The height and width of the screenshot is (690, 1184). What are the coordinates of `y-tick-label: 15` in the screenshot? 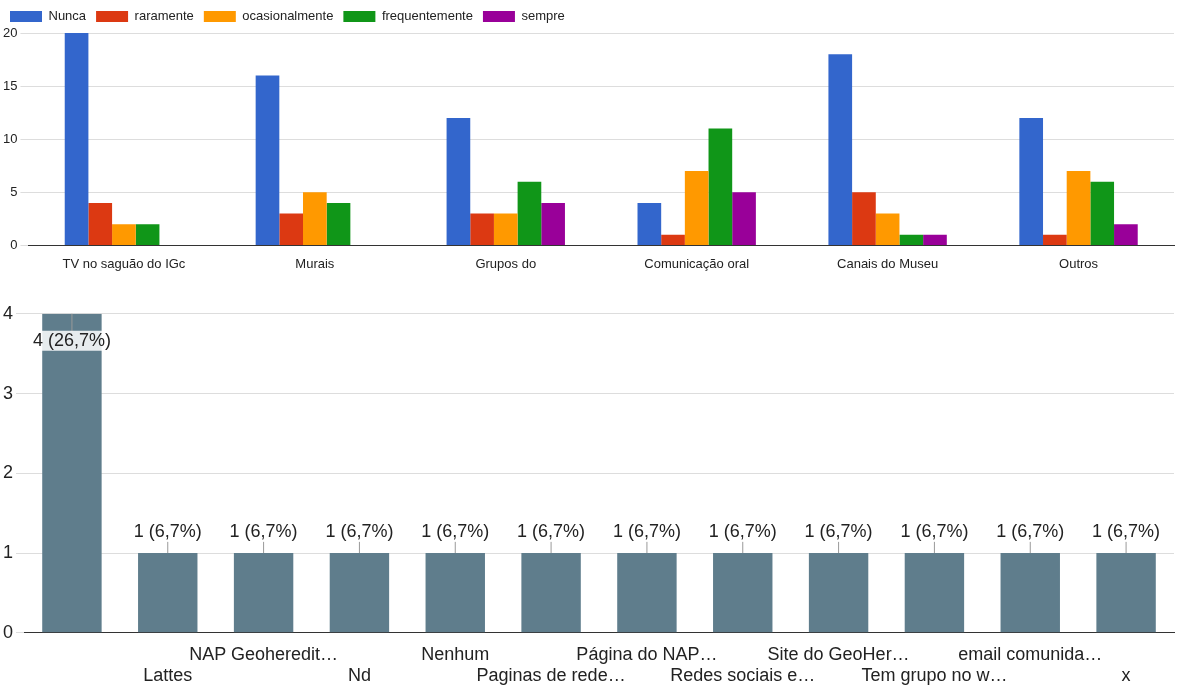 It's located at (10, 85).